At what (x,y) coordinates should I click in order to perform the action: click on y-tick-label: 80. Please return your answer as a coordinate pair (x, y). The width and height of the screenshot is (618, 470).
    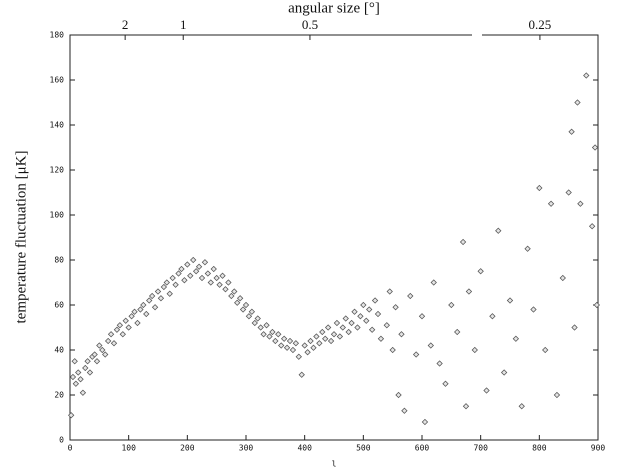
    Looking at the image, I should click on (59, 260).